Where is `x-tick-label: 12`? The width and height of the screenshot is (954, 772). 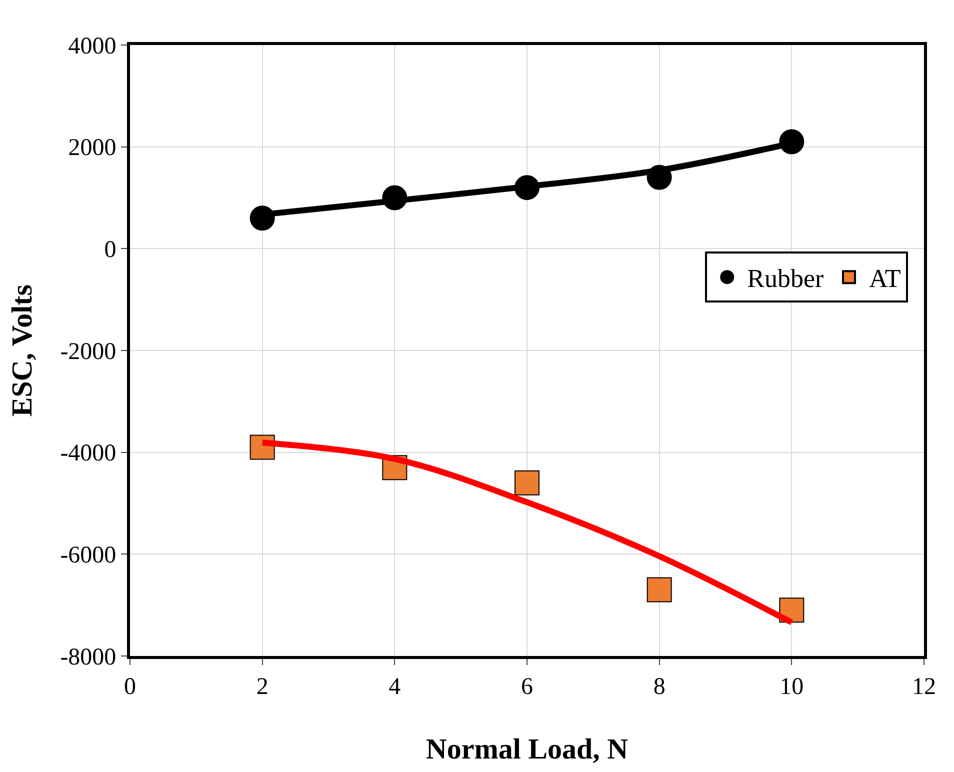
x-tick-label: 12 is located at coordinates (924, 687).